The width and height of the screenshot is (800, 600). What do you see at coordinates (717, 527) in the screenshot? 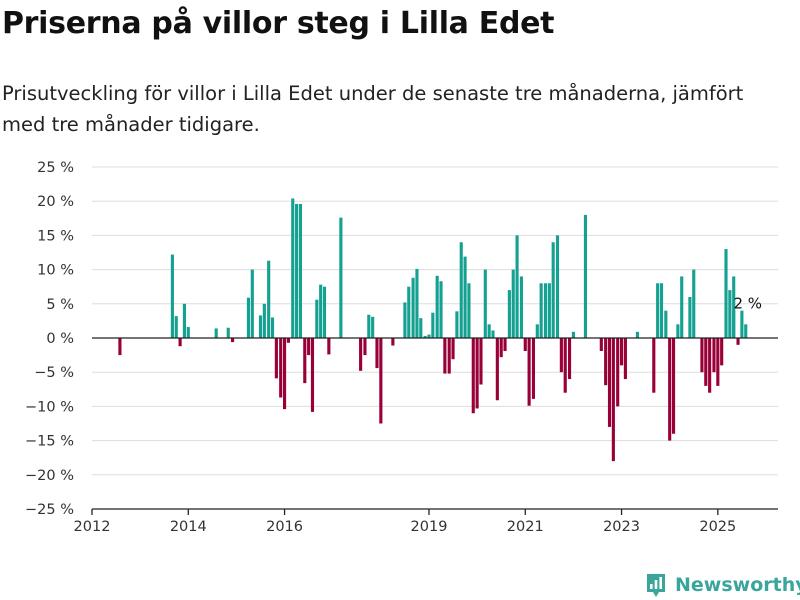
I see `x-tick-label: 2025` at bounding box center [717, 527].